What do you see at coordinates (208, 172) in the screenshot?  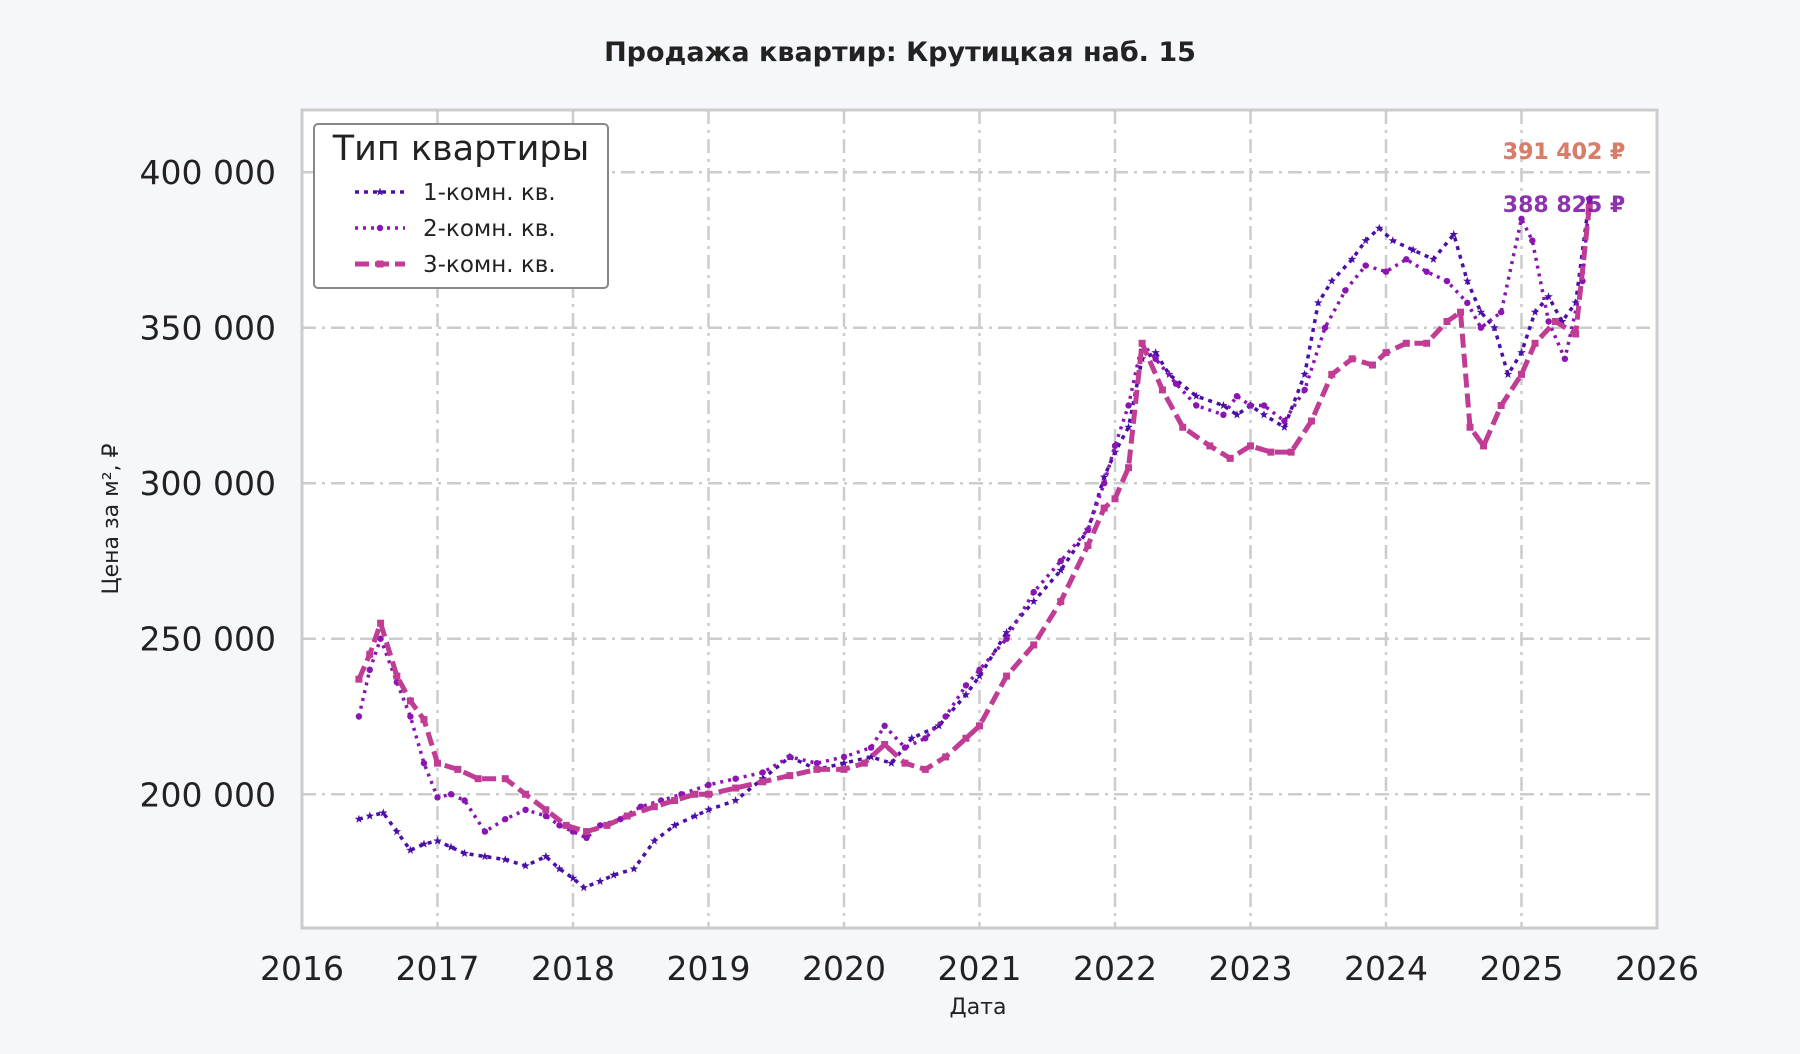 I see `y-tick-label: 400 000` at bounding box center [208, 172].